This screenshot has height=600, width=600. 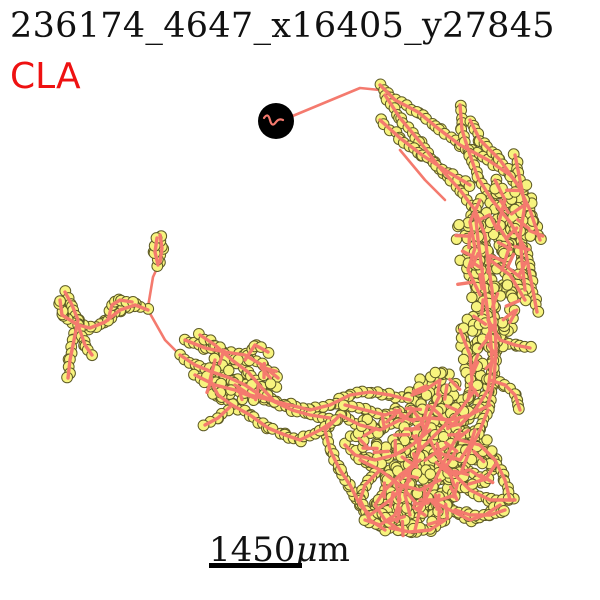 I want to click on soma, so click(x=276, y=121).